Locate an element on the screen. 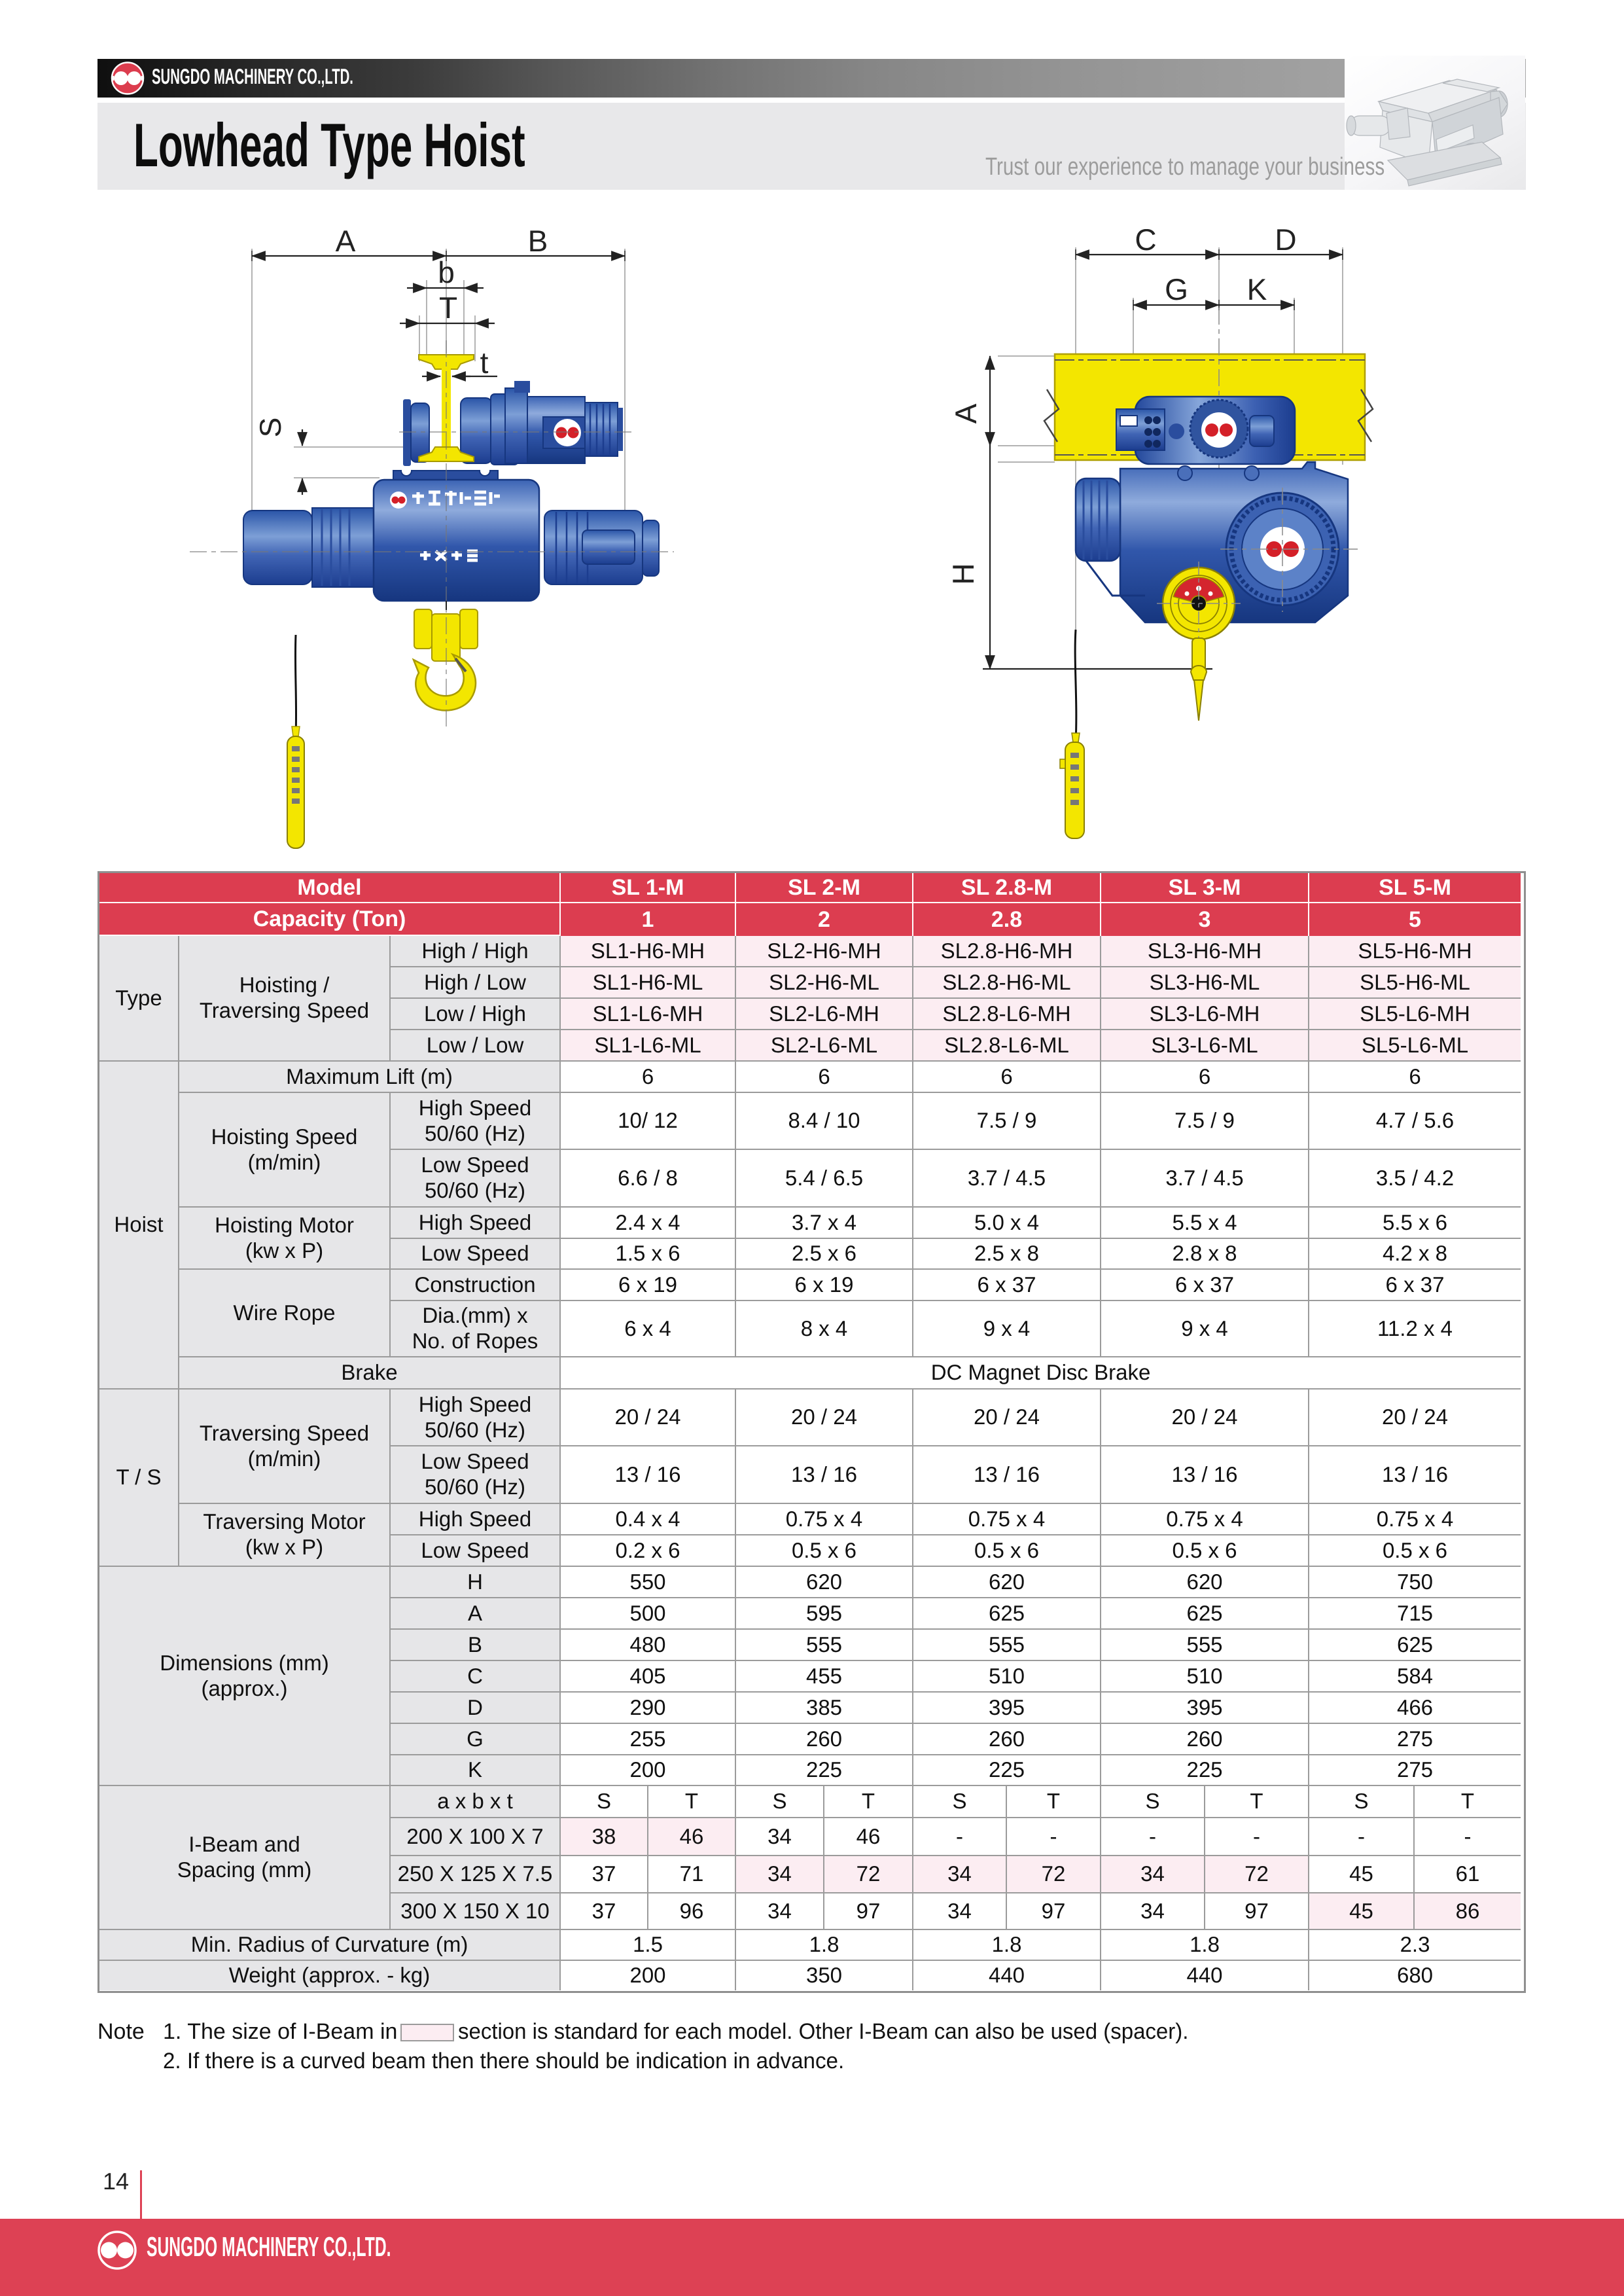  svg-text: B is located at coordinates (538, 241).